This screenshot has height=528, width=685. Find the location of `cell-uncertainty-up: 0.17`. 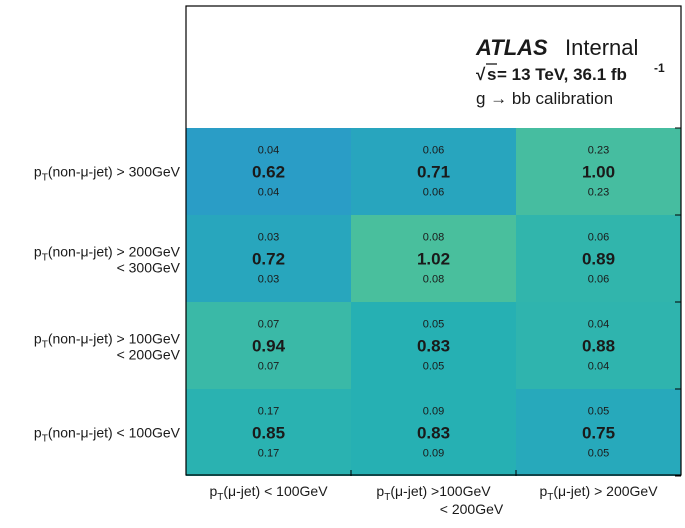

cell-uncertainty-up: 0.17 is located at coordinates (268, 412).